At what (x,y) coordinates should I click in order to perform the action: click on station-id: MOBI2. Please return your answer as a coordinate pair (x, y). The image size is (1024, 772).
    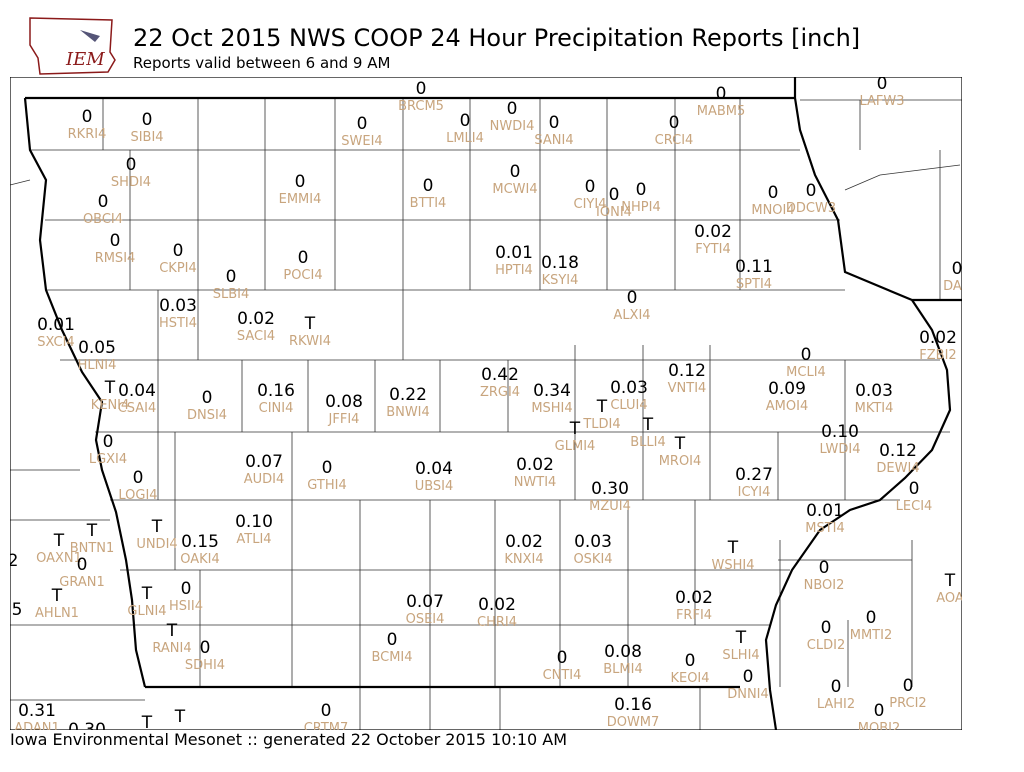
    Looking at the image, I should click on (879, 728).